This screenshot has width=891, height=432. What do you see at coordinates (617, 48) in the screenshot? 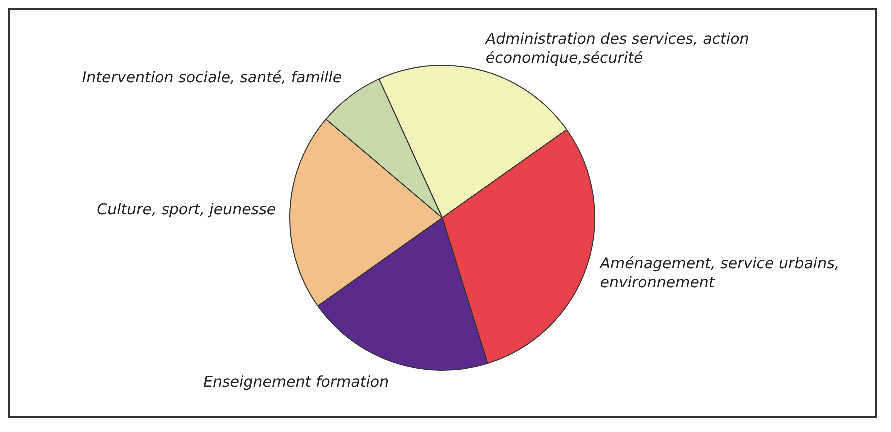
I see `slice-label: Administration des services, action économique,sécurité` at bounding box center [617, 48].